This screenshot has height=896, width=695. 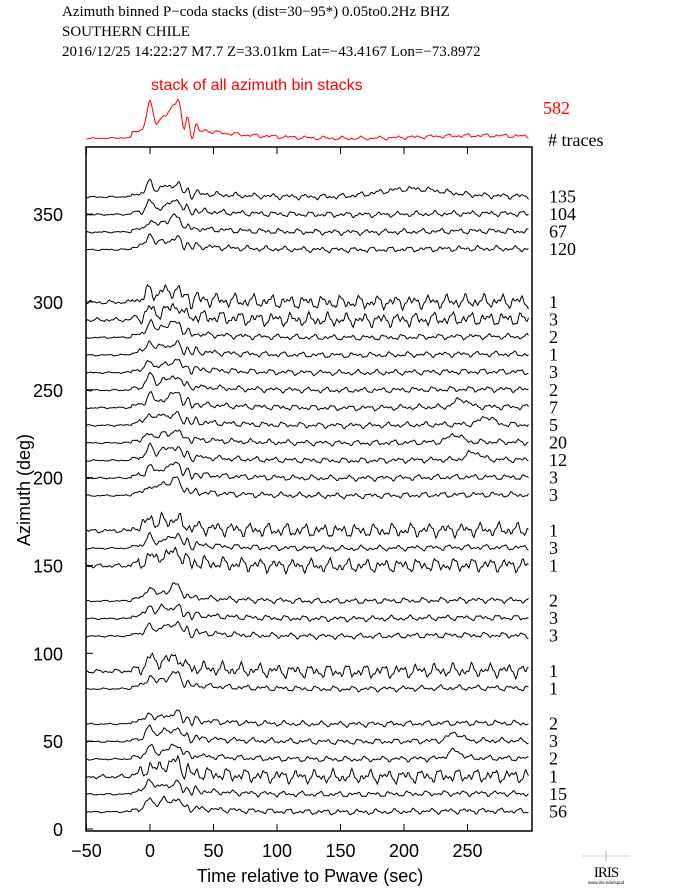 What do you see at coordinates (277, 851) in the screenshot?
I see `x-tick-label: 100` at bounding box center [277, 851].